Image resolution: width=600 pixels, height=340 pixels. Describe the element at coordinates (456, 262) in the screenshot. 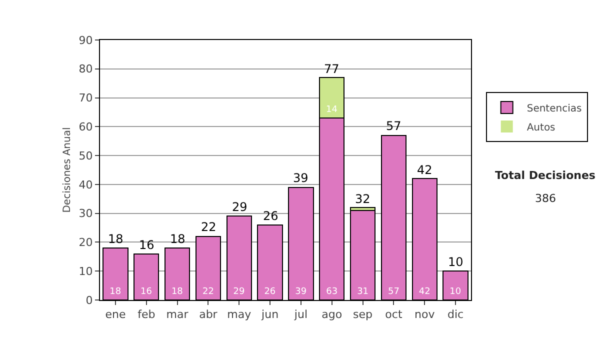

I see `total-label: 10` at that location.